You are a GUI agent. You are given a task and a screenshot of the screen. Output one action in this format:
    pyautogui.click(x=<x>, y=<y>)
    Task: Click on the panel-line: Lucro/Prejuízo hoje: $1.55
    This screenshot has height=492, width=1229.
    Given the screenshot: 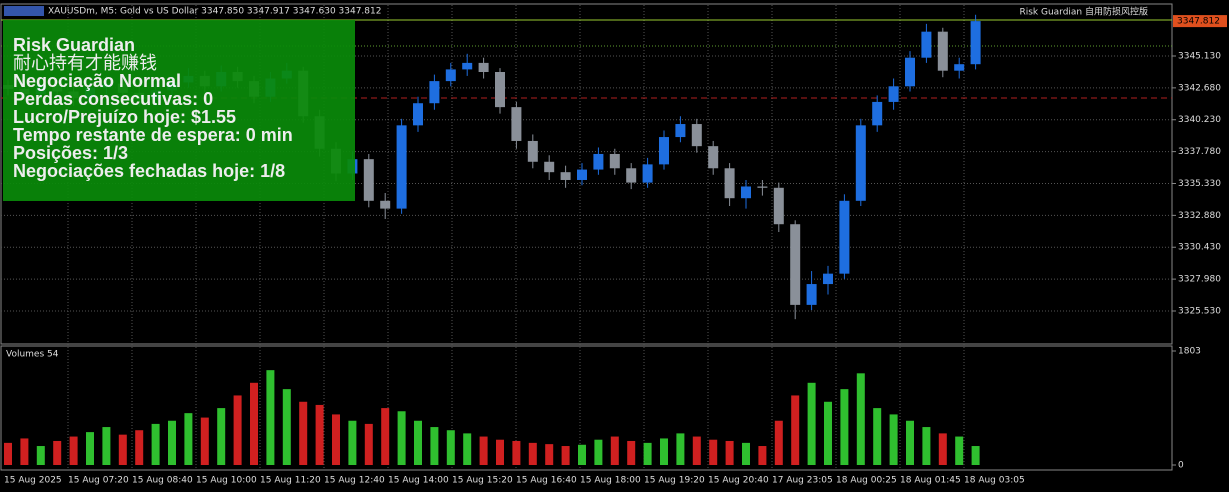 What is the action you would take?
    pyautogui.click(x=125, y=117)
    